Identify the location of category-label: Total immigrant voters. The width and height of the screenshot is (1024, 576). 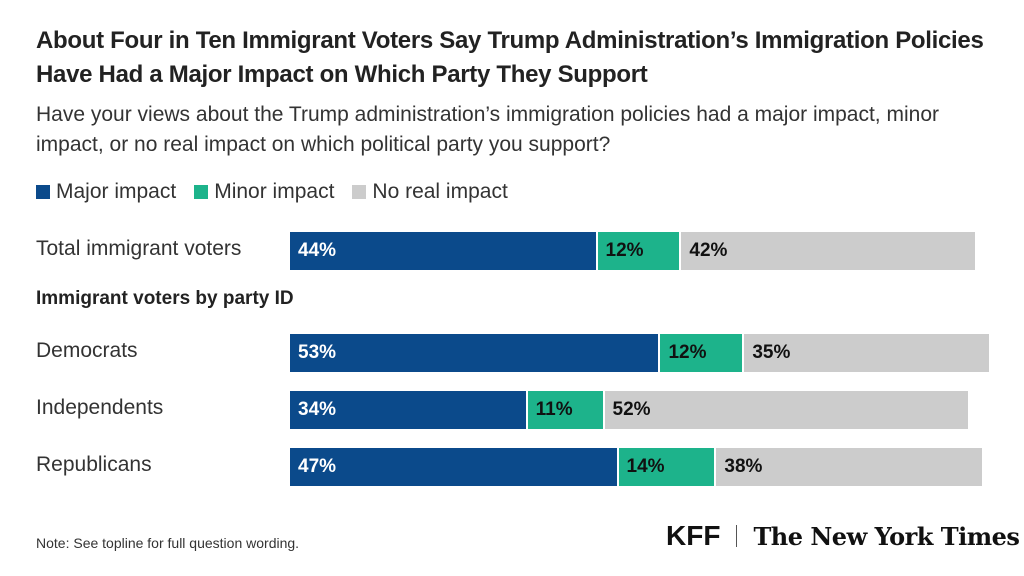
(139, 248).